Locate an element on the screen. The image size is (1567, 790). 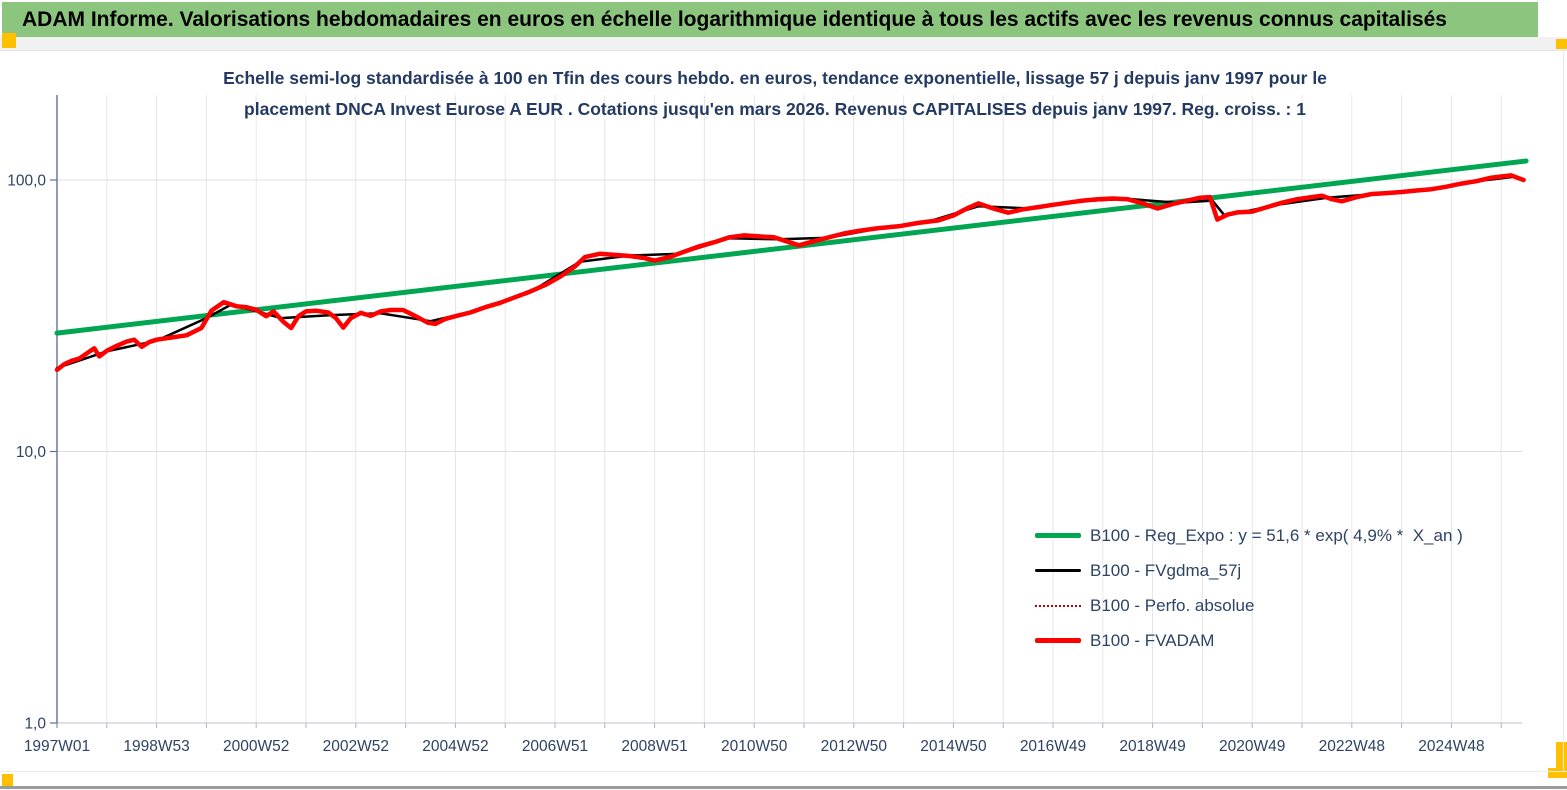
row-strip is located at coordinates (783, 44).